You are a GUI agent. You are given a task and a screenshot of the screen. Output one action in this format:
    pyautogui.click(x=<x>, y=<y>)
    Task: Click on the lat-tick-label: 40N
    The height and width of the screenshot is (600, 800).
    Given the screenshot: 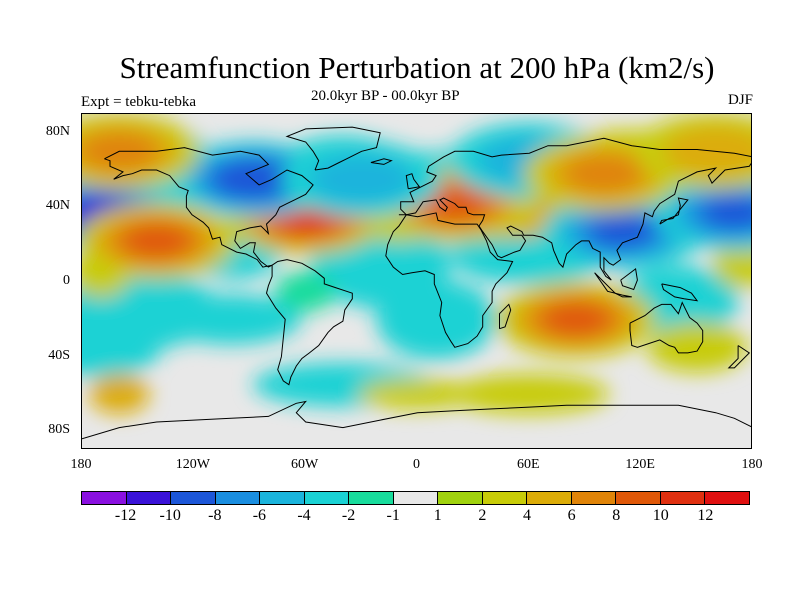 What is the action you would take?
    pyautogui.click(x=57, y=206)
    